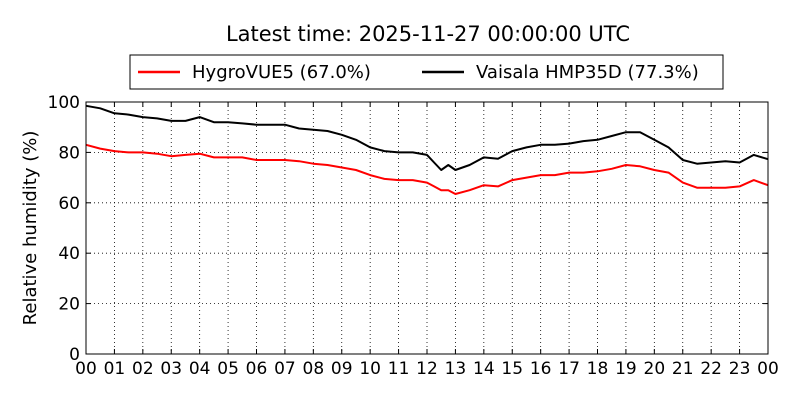  Describe the element at coordinates (69, 153) in the screenshot. I see `y-tick-label: 80` at that location.